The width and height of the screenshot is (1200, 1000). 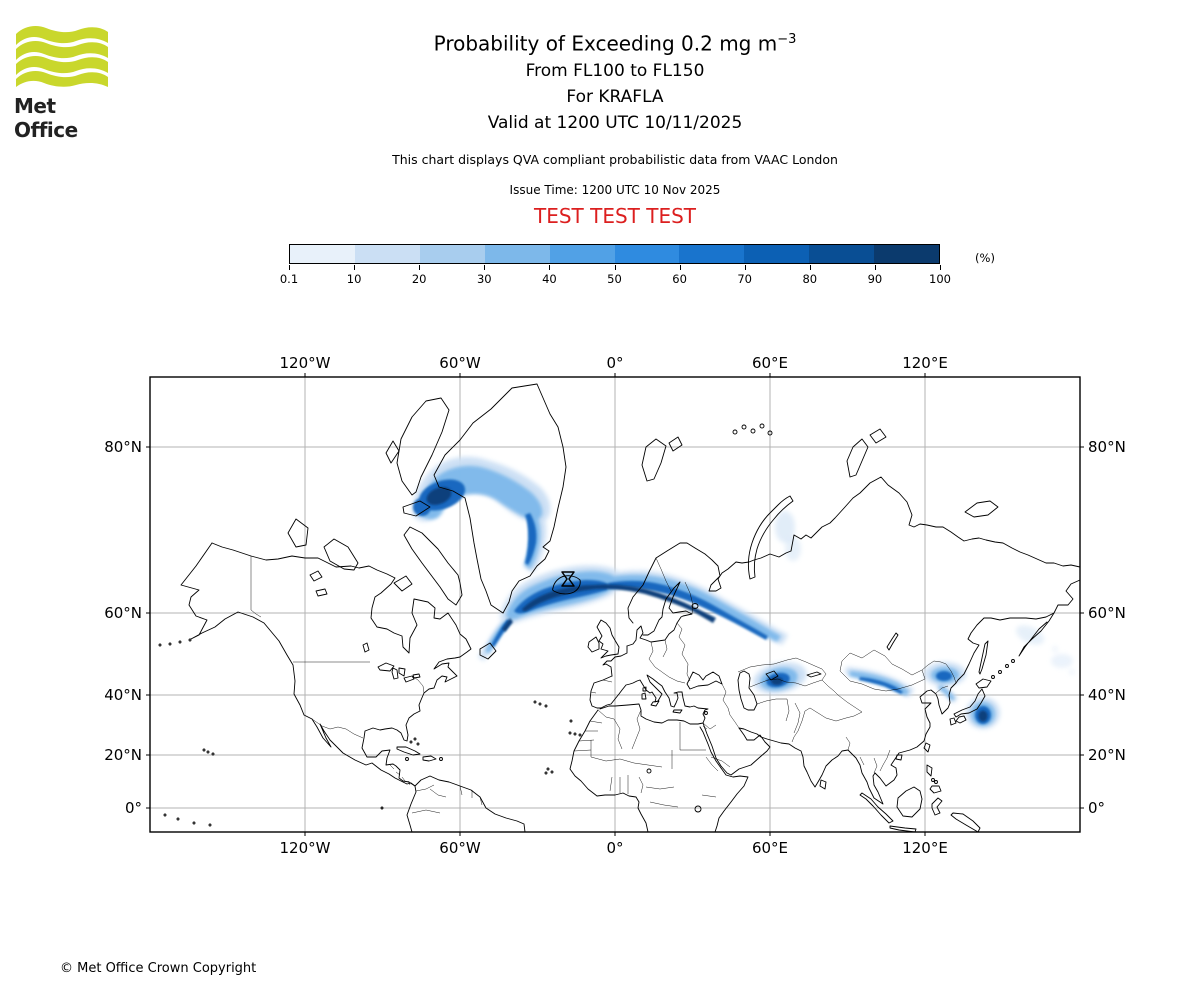 What do you see at coordinates (615, 363) in the screenshot?
I see `x-axis-tick-label-top: 0°` at bounding box center [615, 363].